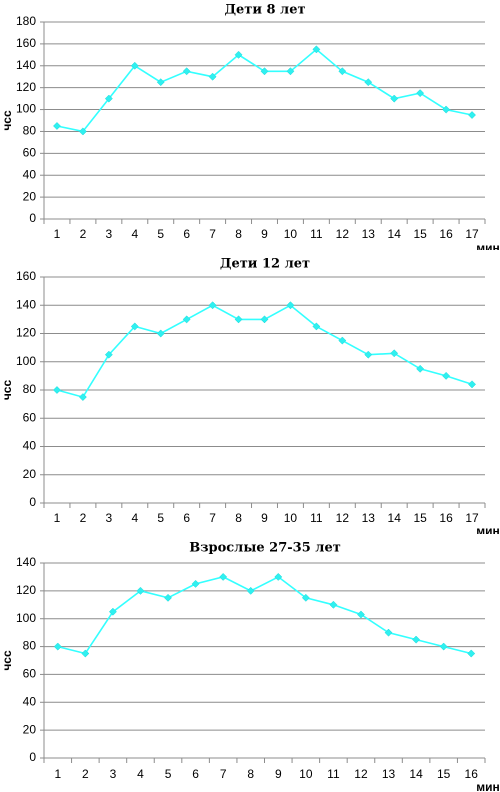  Describe the element at coordinates (472, 234) in the screenshot. I see `x-tick-label: 17` at that location.